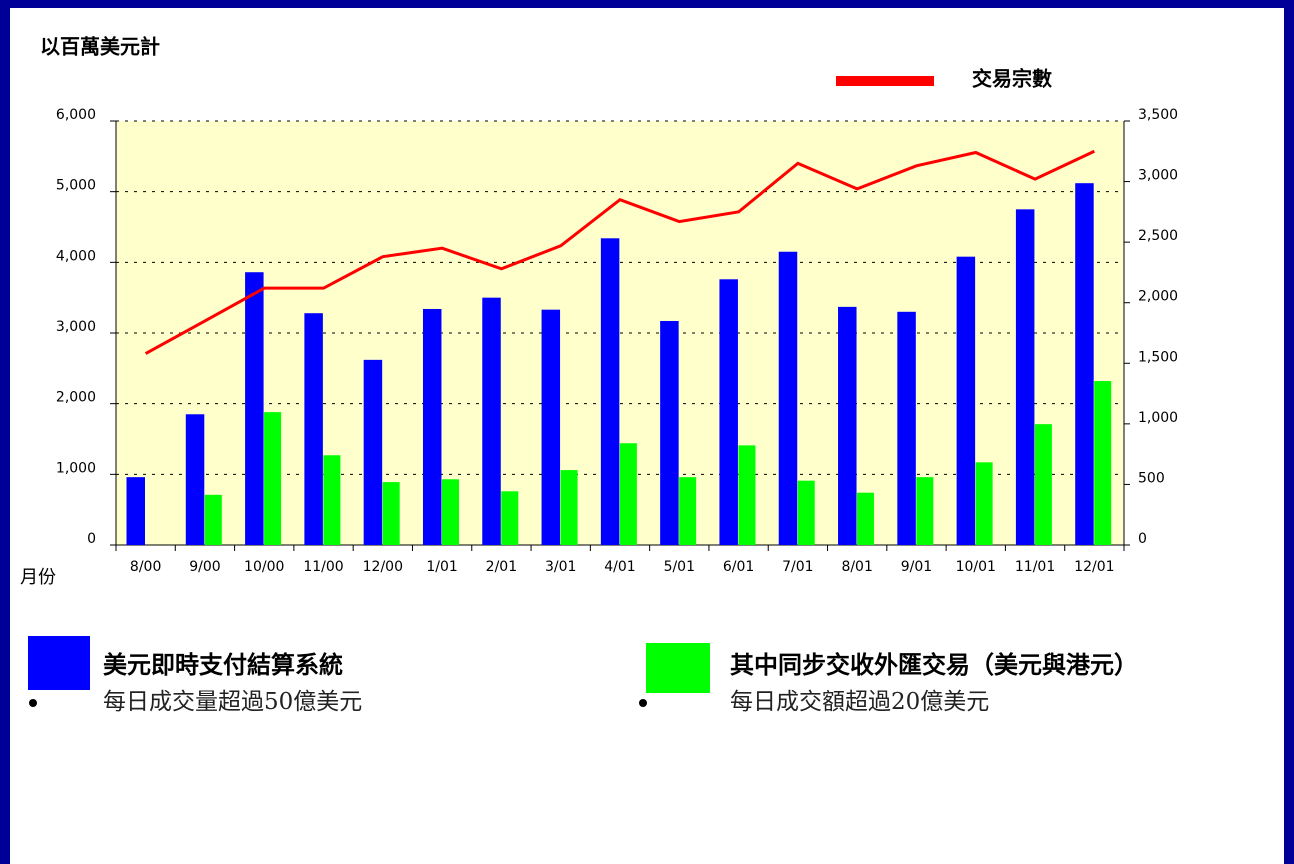 This screenshot has width=1294, height=864. What do you see at coordinates (738, 567) in the screenshot?
I see `x-tick-label: 6/01` at bounding box center [738, 567].